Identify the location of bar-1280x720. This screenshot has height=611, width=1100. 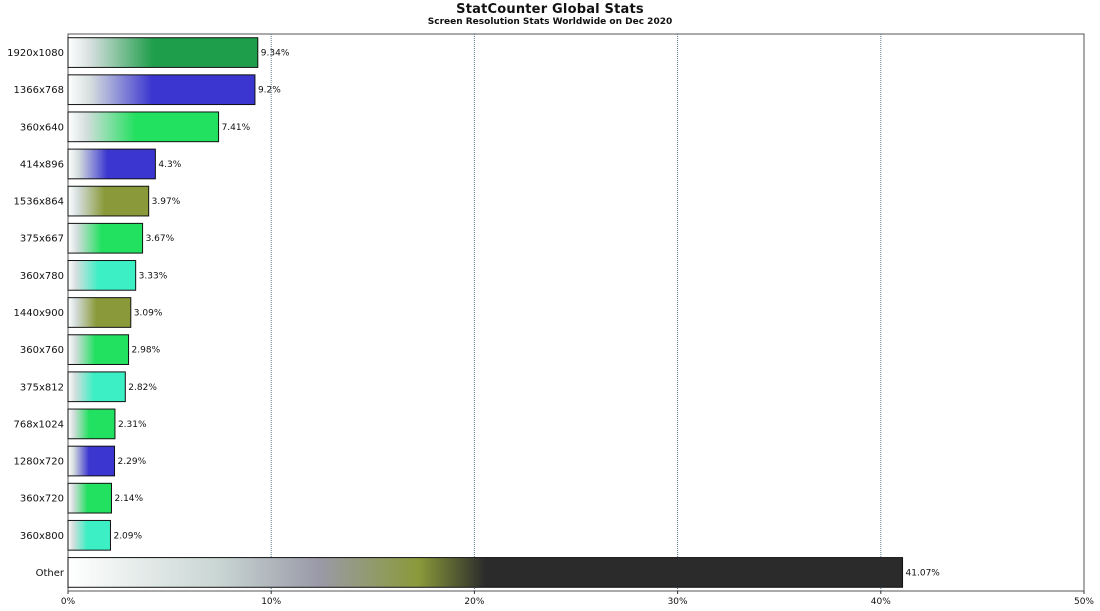
(91, 461).